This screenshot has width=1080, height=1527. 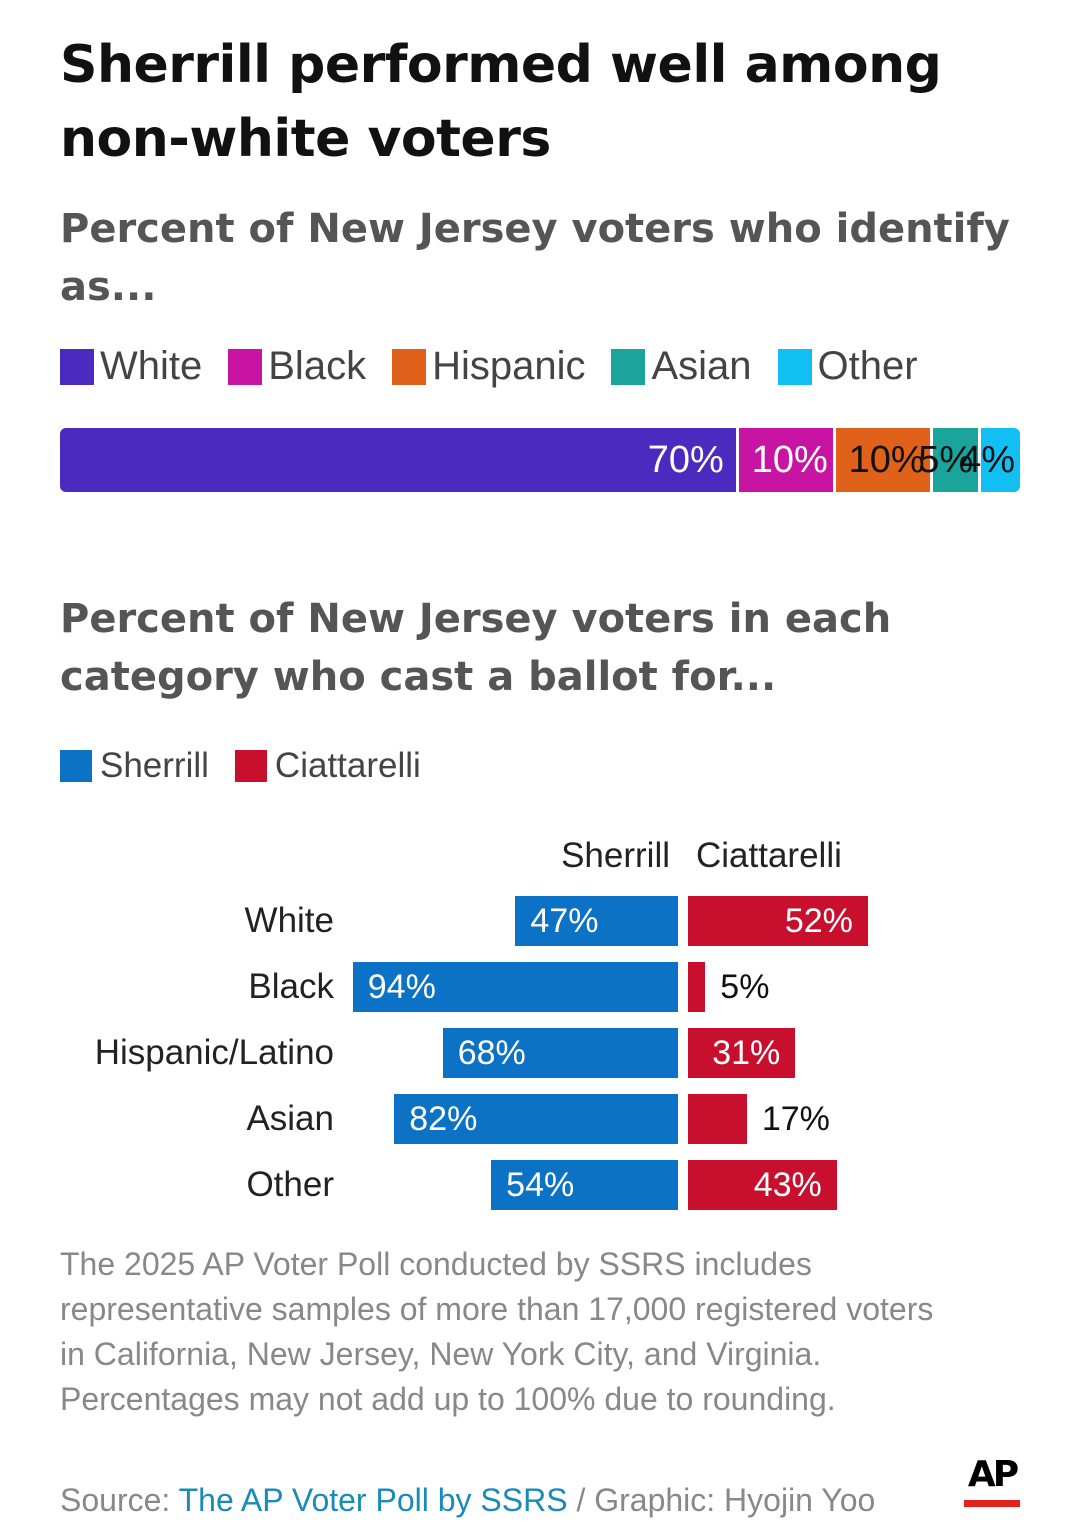 I want to click on stacked-segment-black: 10%, so click(x=785, y=460).